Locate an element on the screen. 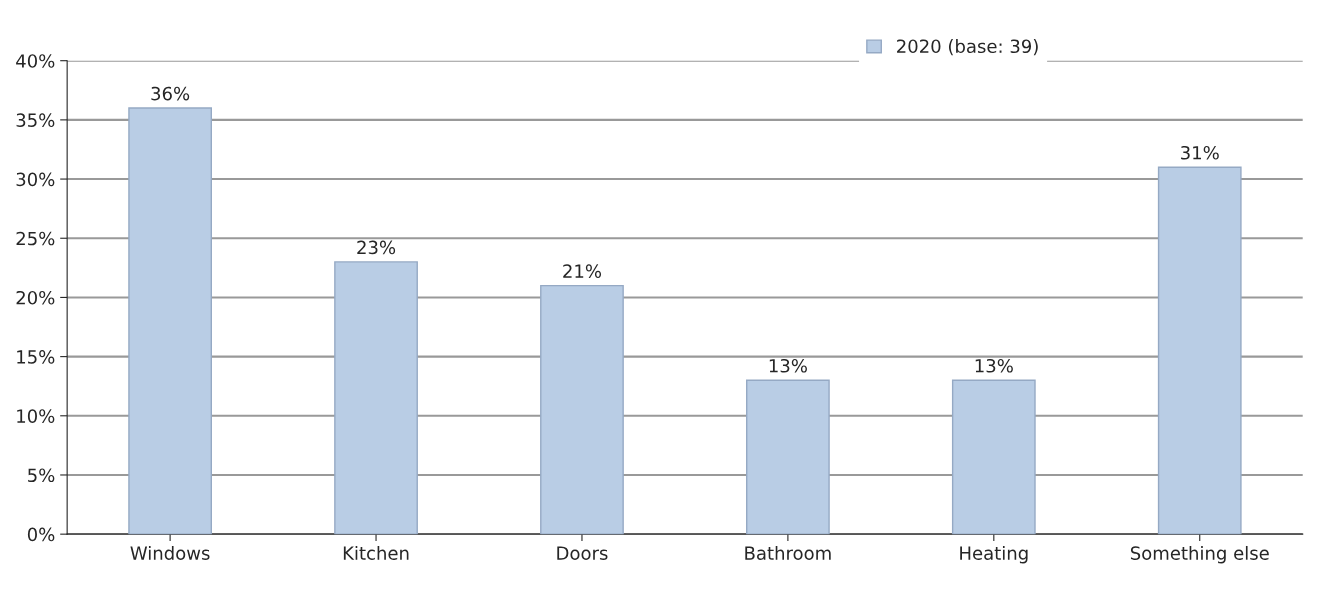 This screenshot has width=1343, height=607. x-tick-label: Doors is located at coordinates (582, 553).